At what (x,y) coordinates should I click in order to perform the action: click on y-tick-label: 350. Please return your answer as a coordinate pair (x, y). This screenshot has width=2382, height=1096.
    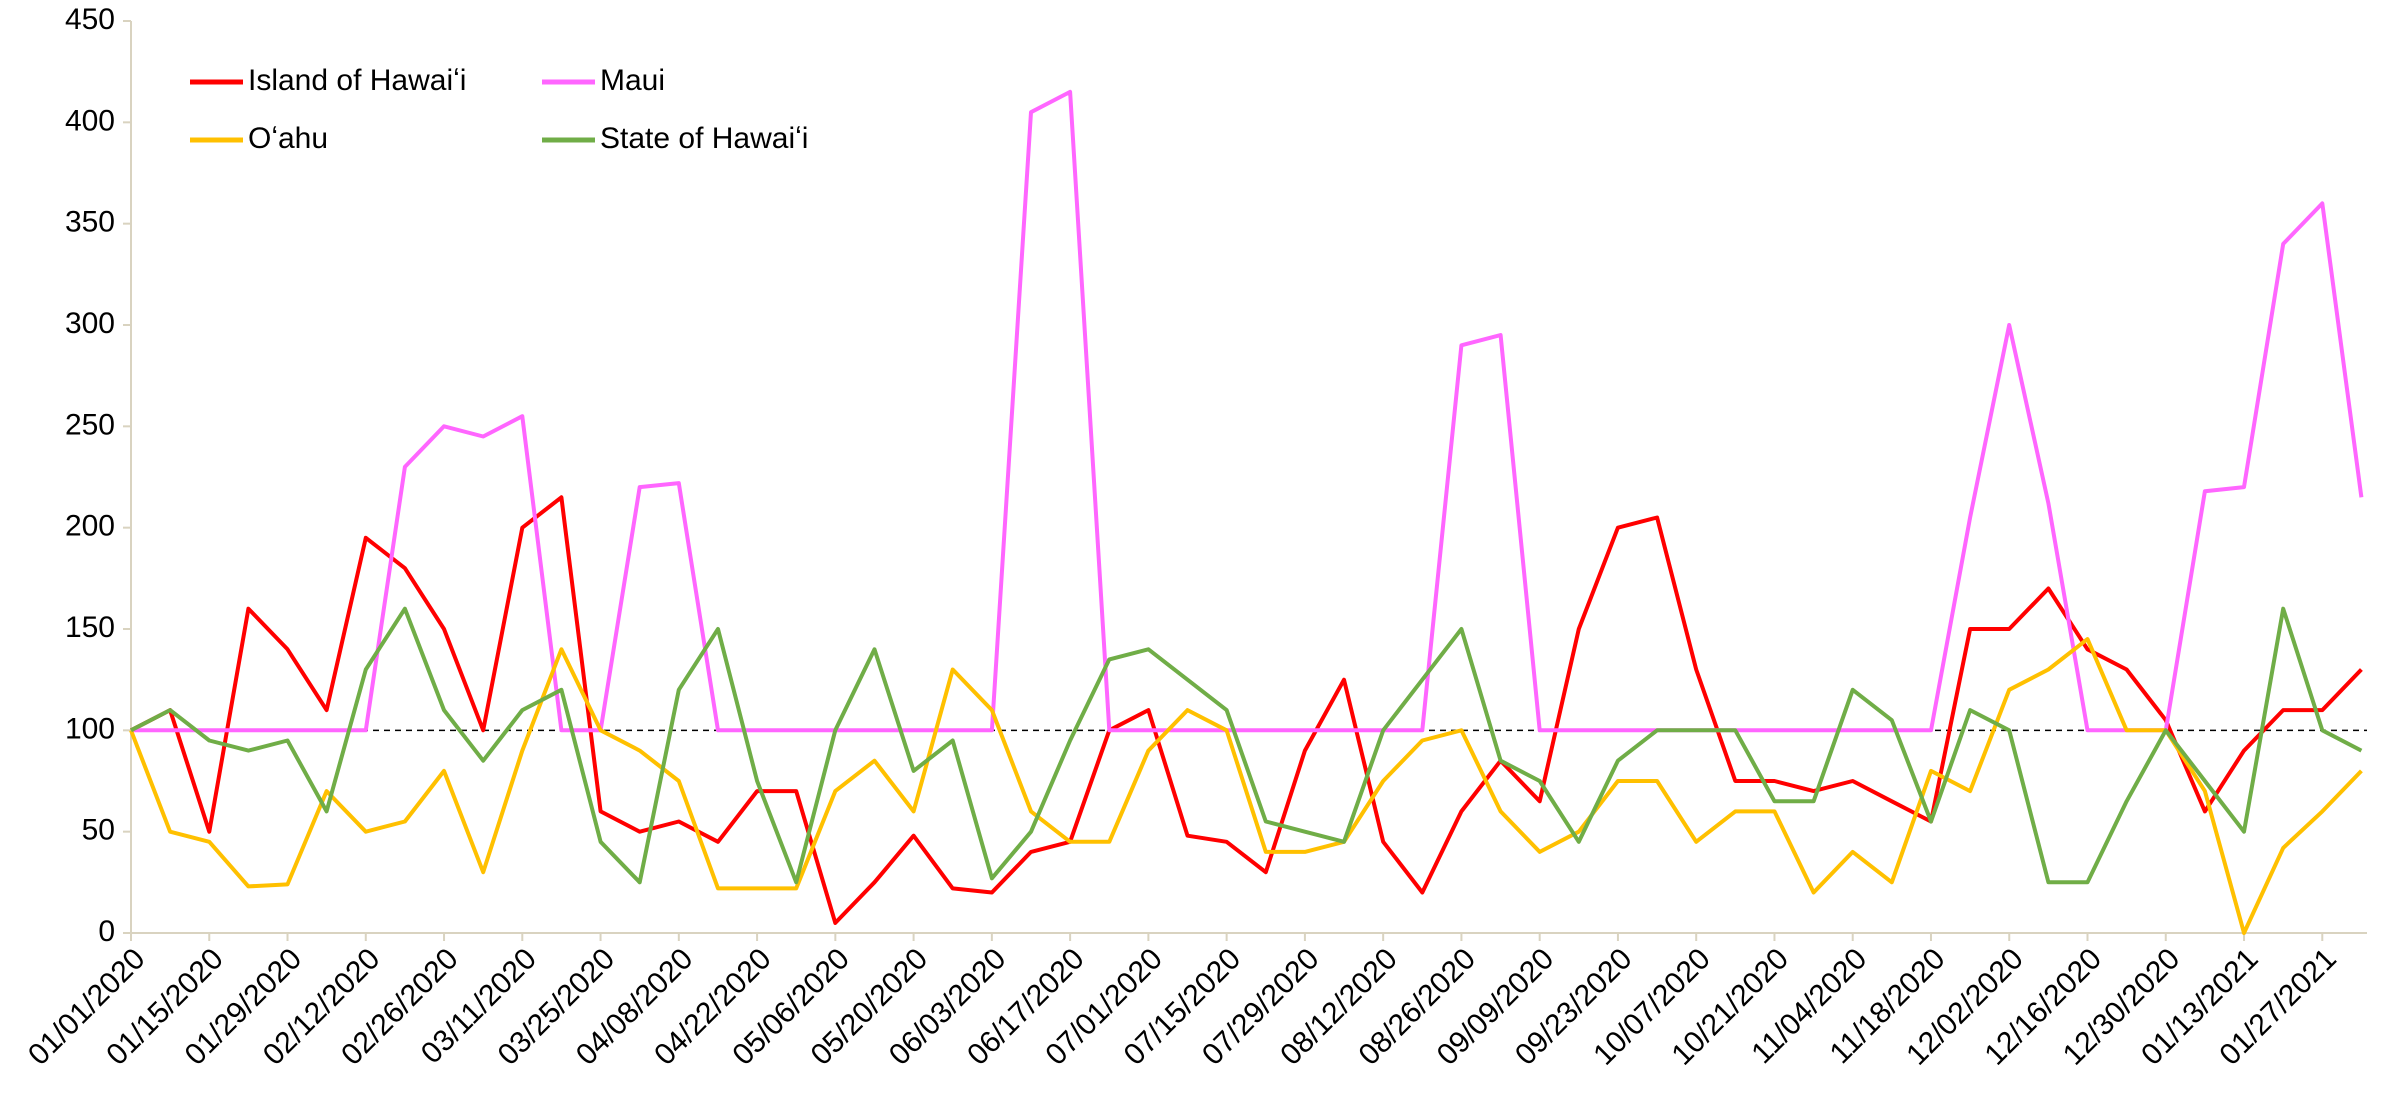
    Looking at the image, I should click on (90, 222).